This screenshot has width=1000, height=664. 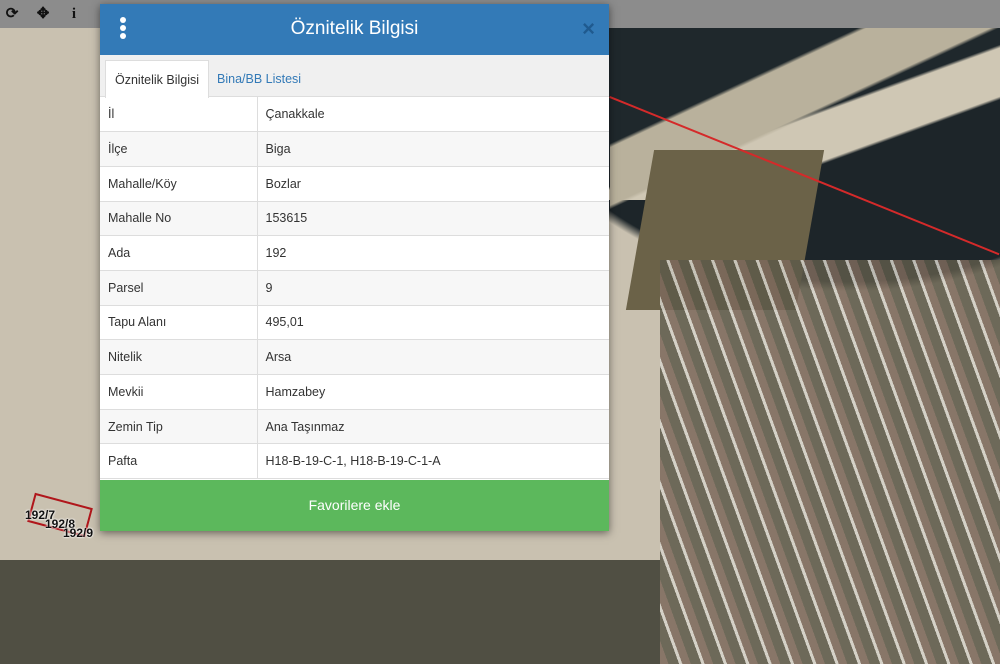 What do you see at coordinates (433, 427) in the screenshot?
I see `attribute-value: Ana Taşınmaz` at bounding box center [433, 427].